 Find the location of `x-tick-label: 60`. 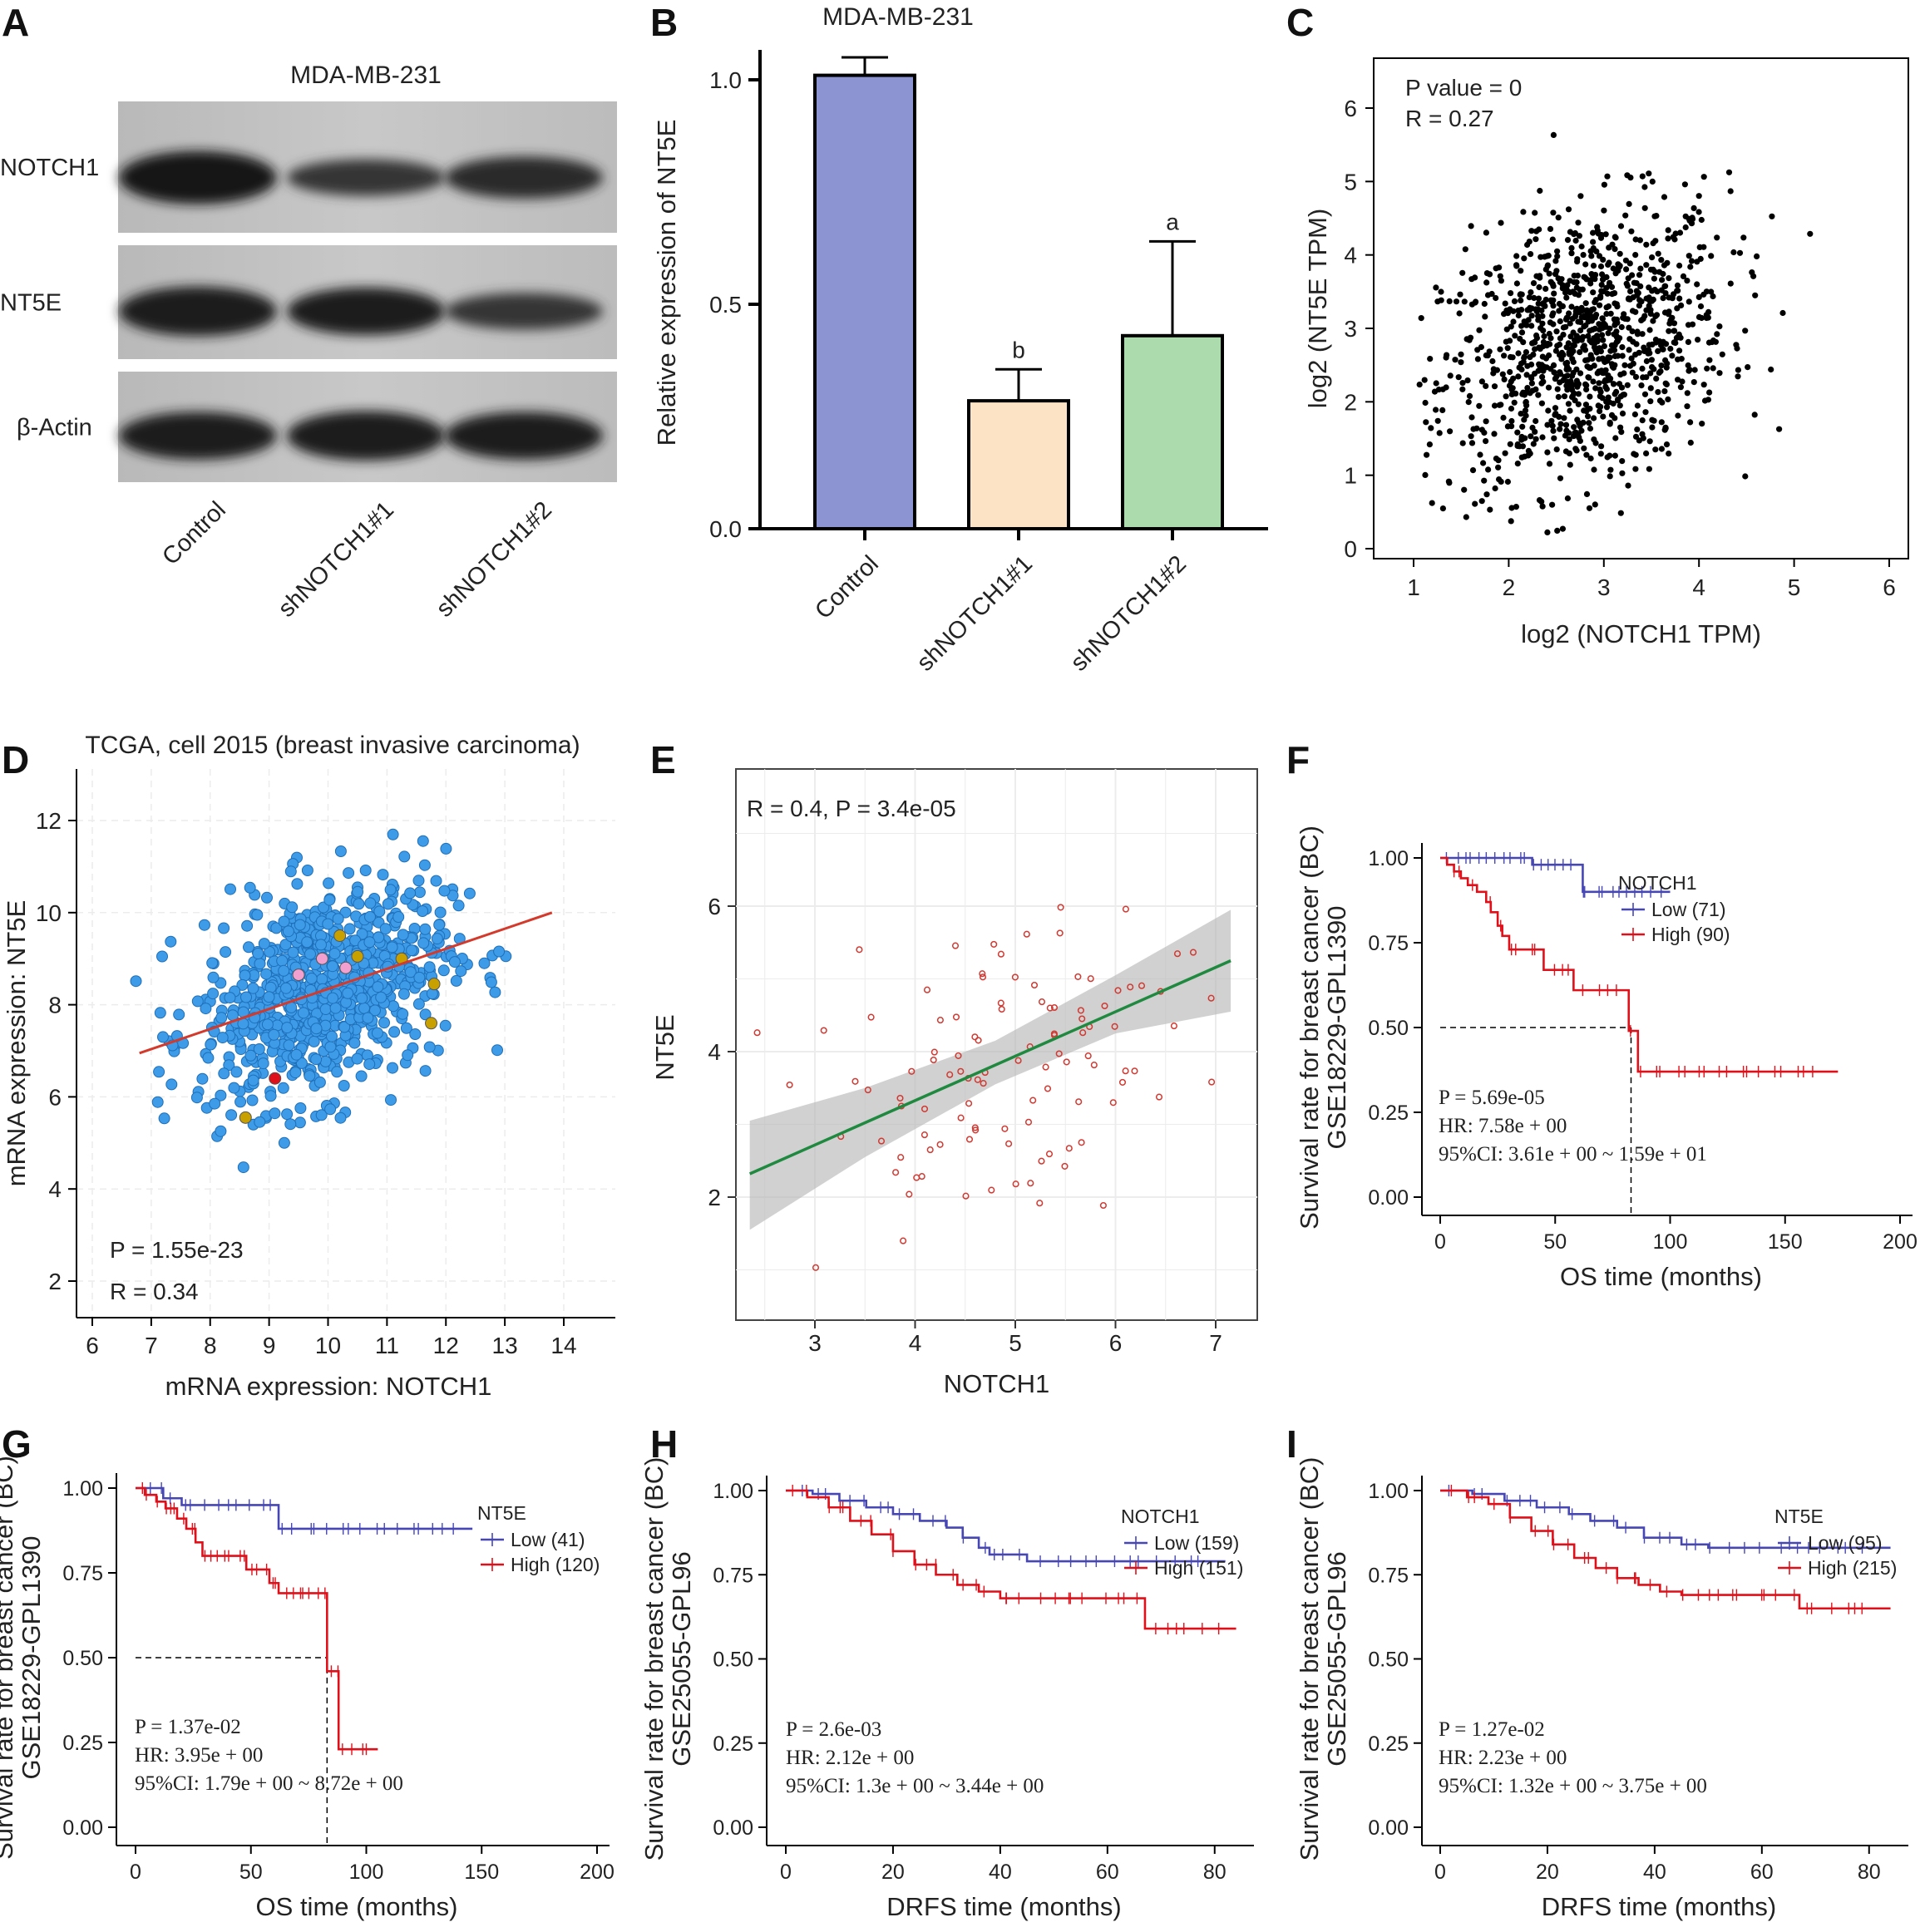

x-tick-label: 60 is located at coordinates (1762, 1872).